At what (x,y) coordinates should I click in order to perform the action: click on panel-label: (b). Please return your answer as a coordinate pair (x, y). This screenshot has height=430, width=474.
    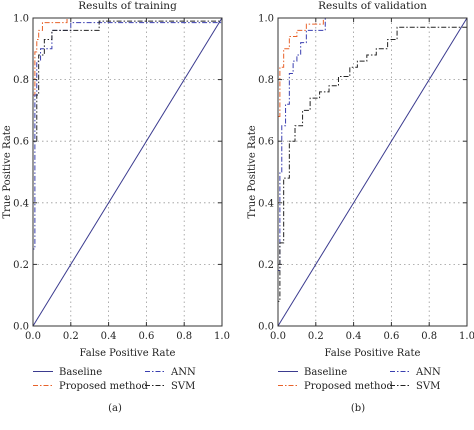
    Looking at the image, I should click on (358, 408).